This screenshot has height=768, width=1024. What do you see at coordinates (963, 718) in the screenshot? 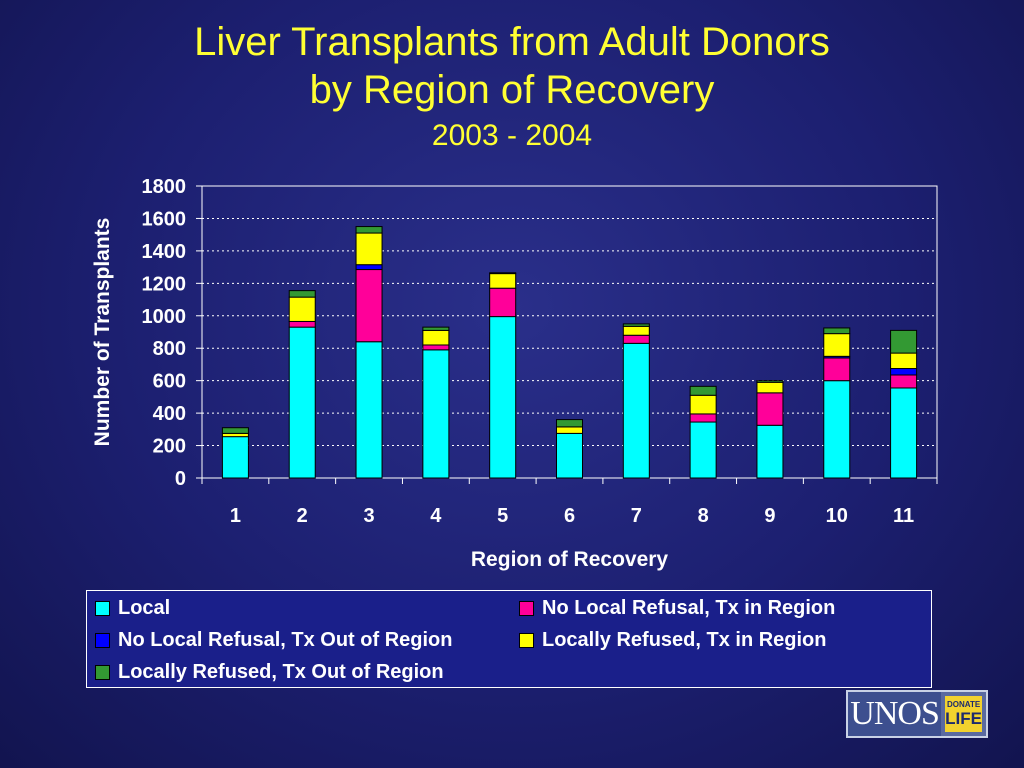
I see `donate-life-bottom: LIFE` at bounding box center [963, 718].